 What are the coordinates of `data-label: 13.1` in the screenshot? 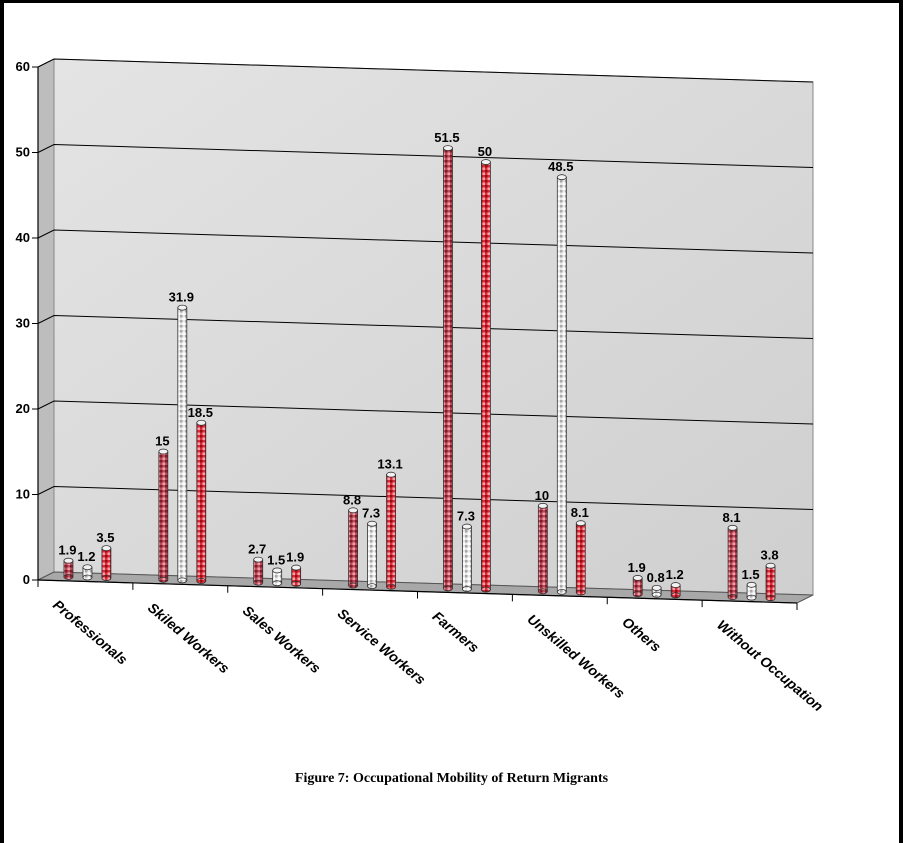 It's located at (389, 464).